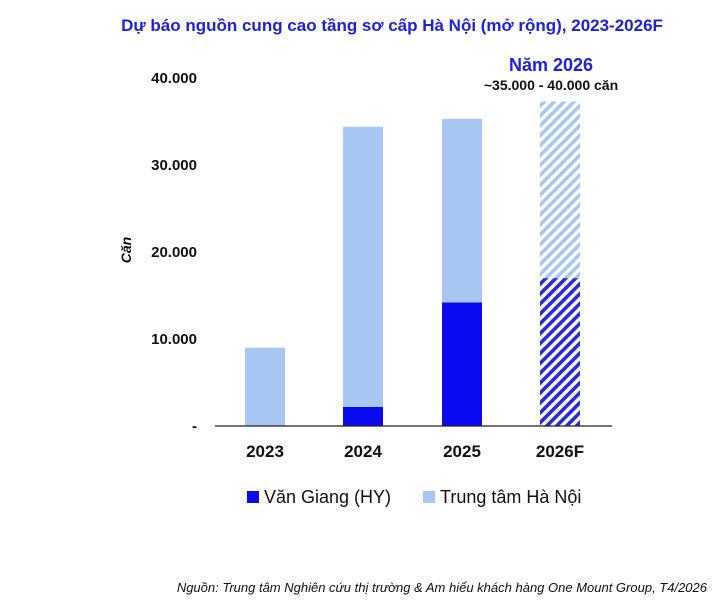  What do you see at coordinates (265, 451) in the screenshot?
I see `x-tick-label: 2023` at bounding box center [265, 451].